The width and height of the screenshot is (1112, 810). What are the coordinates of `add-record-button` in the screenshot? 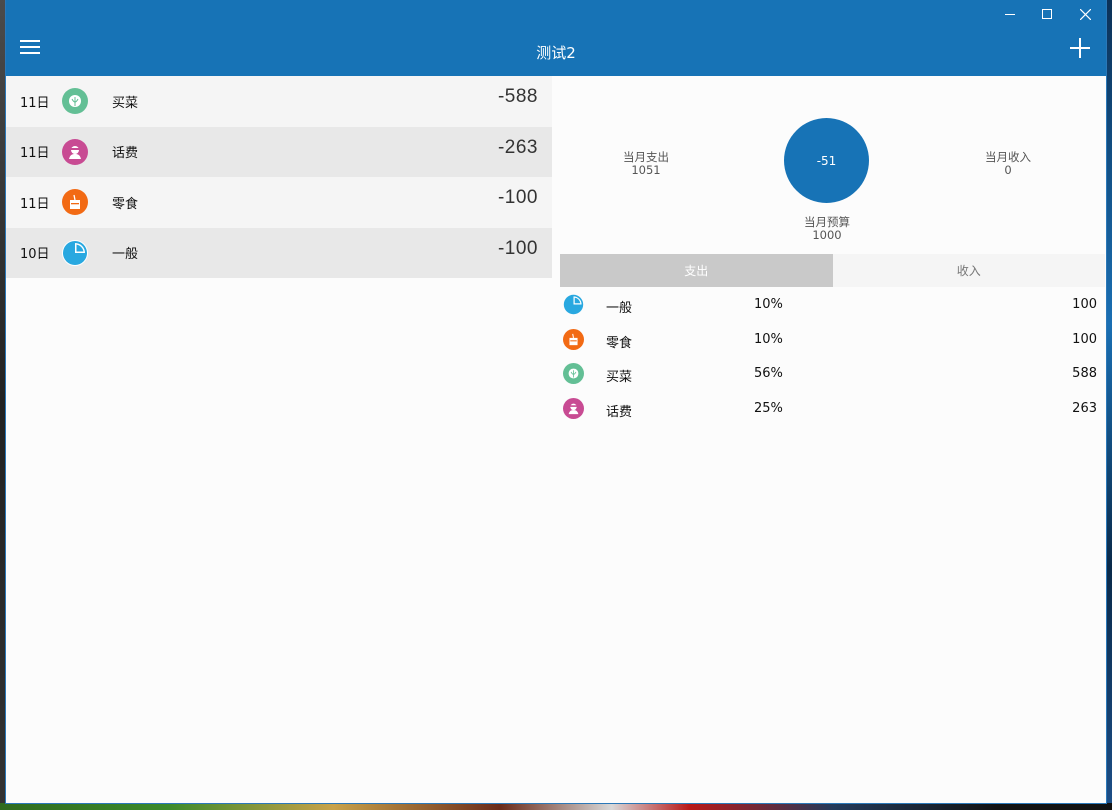 It's located at (1080, 48).